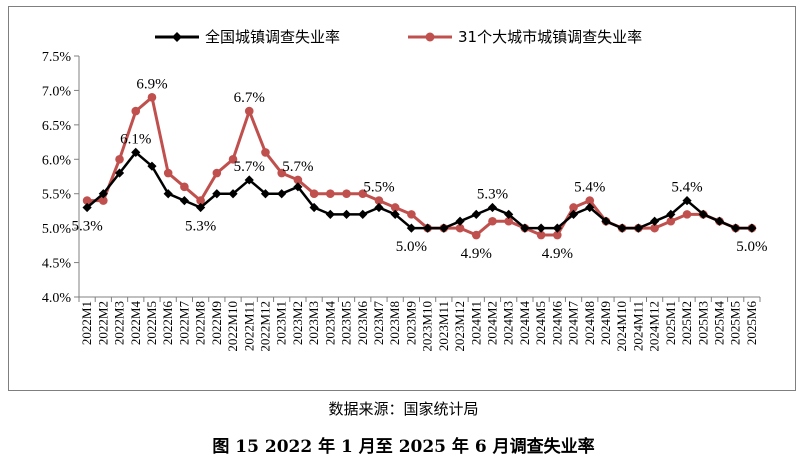 This screenshot has height=471, width=807. Describe the element at coordinates (249, 98) in the screenshot. I see `data-label: 6.7%` at that location.